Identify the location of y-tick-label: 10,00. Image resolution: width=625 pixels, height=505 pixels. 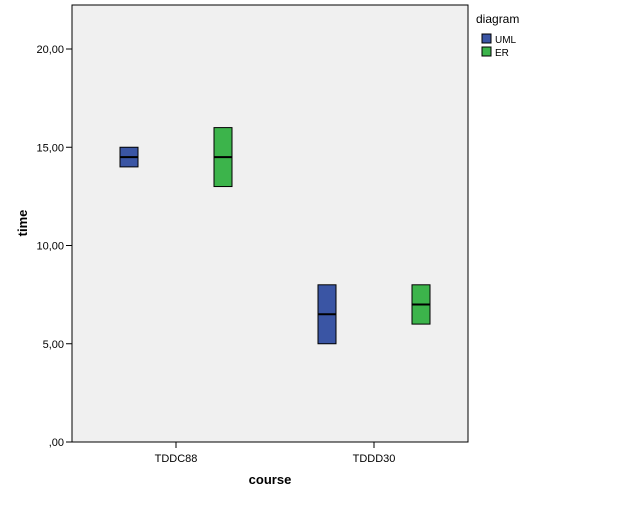
(50, 247).